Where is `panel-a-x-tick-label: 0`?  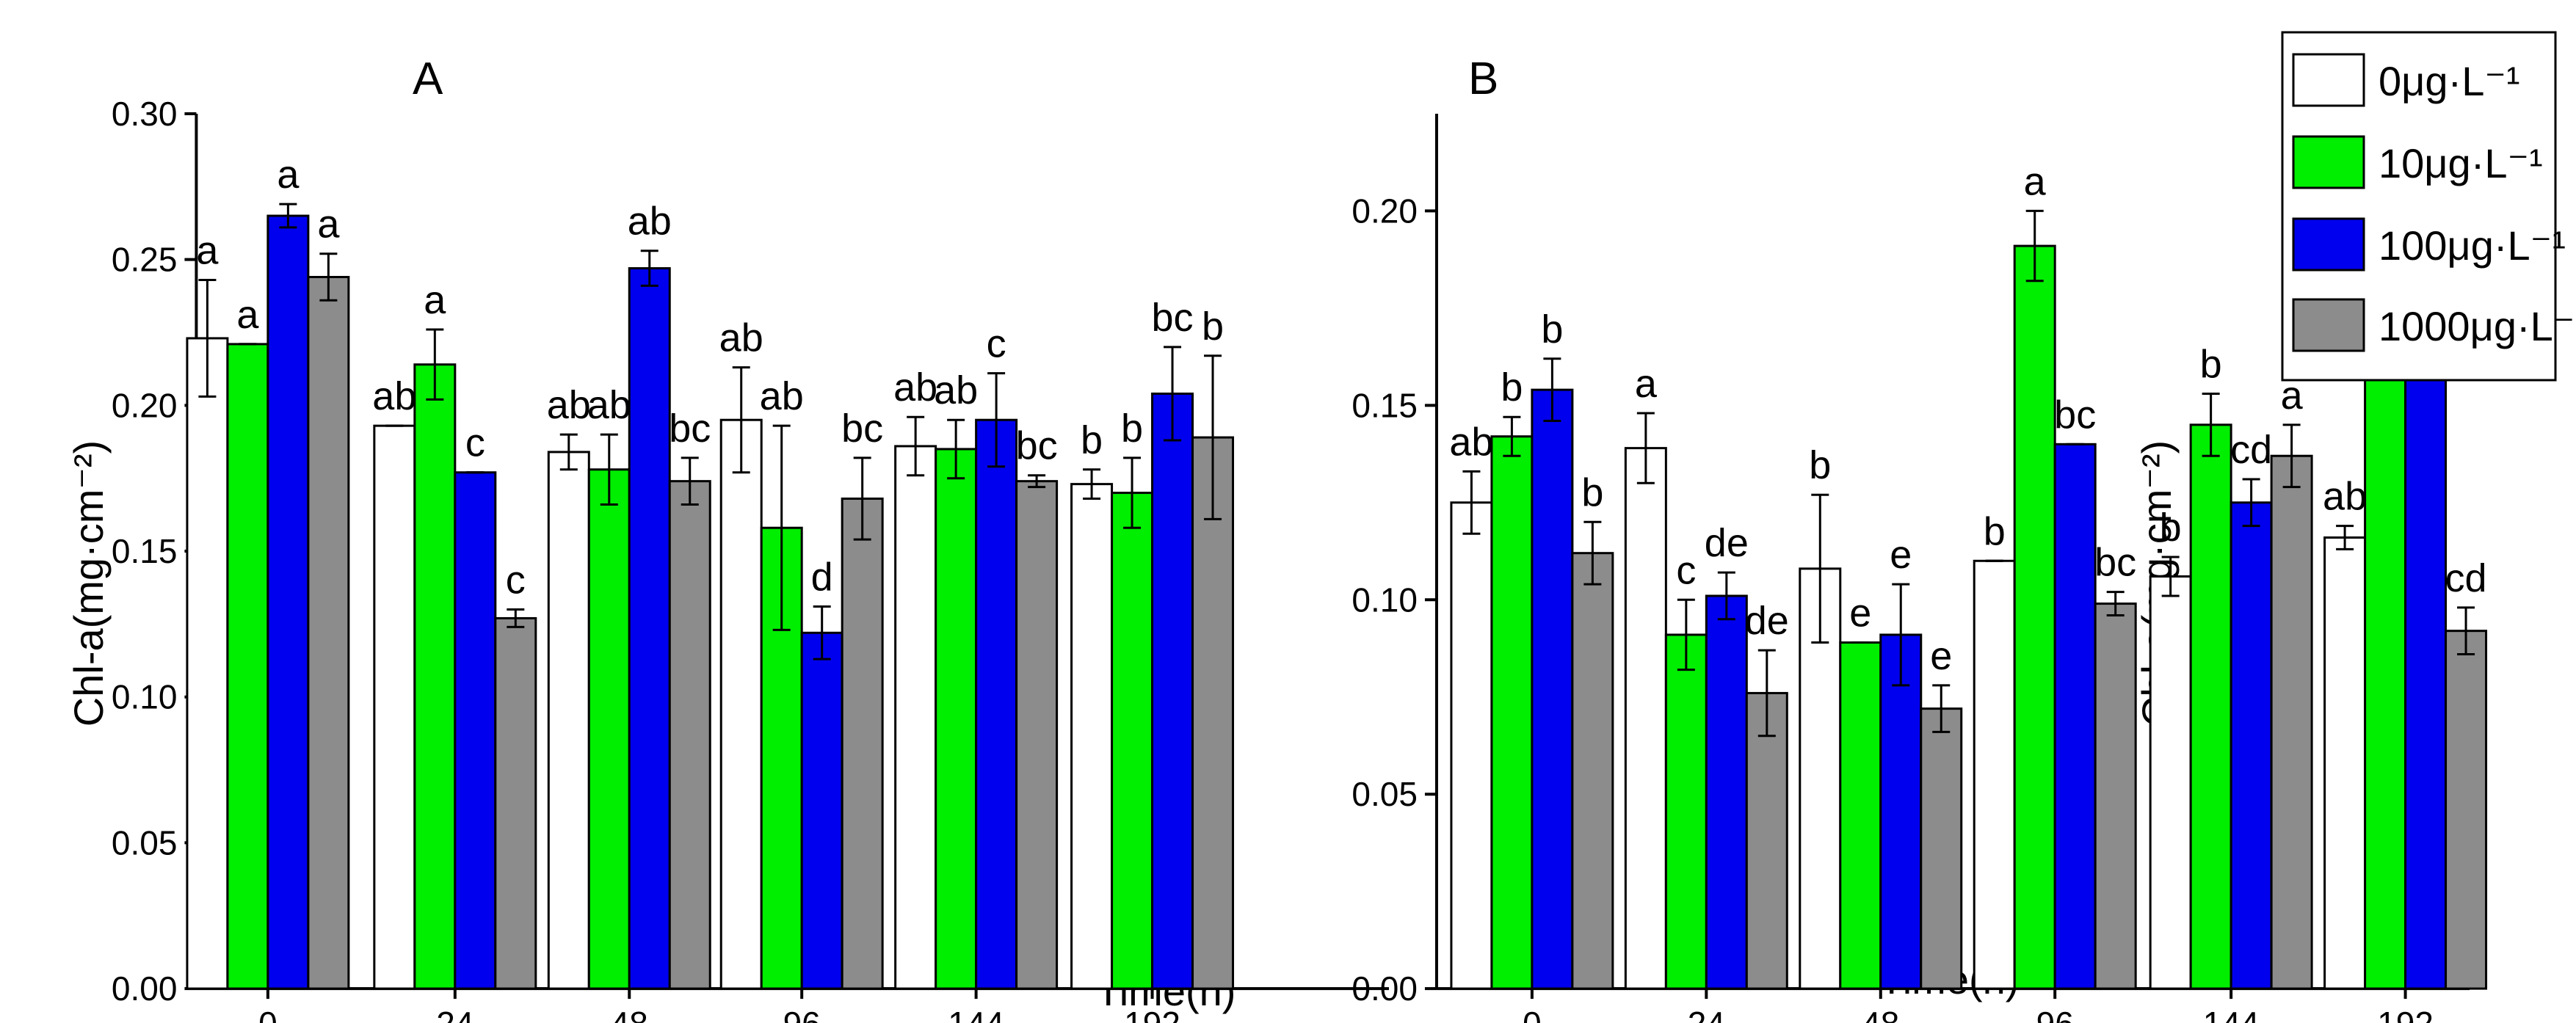 panel-a-x-tick-label: 0 is located at coordinates (267, 1014).